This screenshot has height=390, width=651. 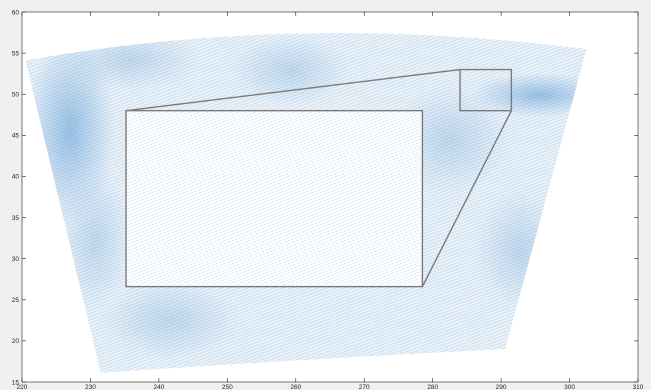 I want to click on x-tick-label: 230, so click(x=90, y=387).